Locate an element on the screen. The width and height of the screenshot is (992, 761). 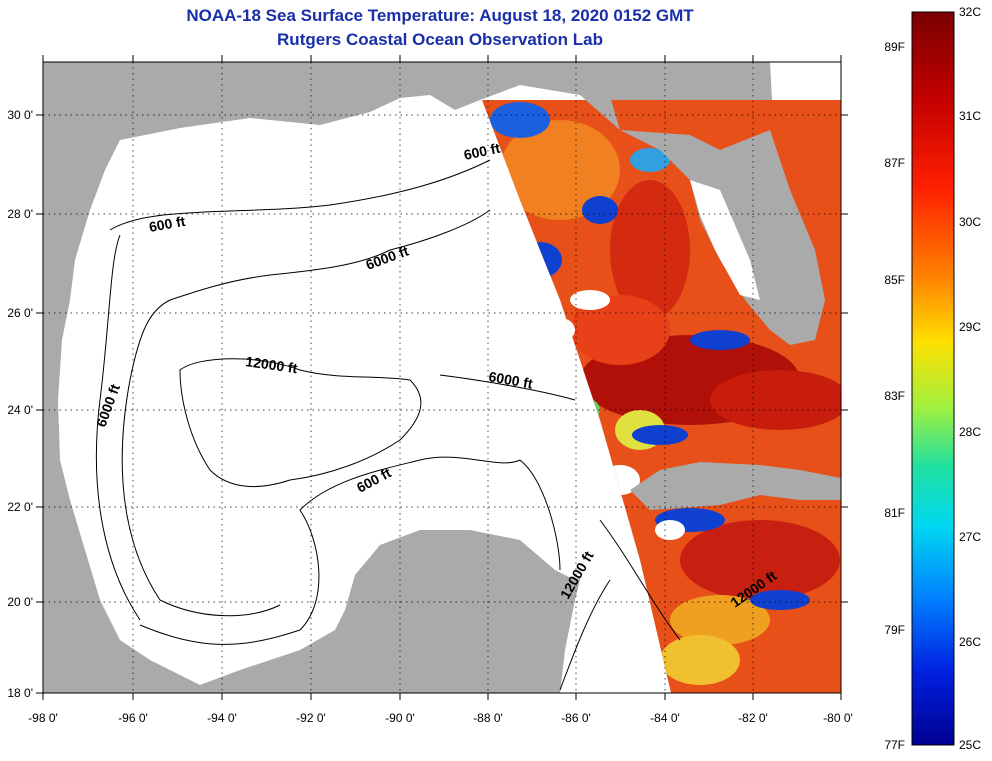
lon-label: -98 0' is located at coordinates (43, 718).